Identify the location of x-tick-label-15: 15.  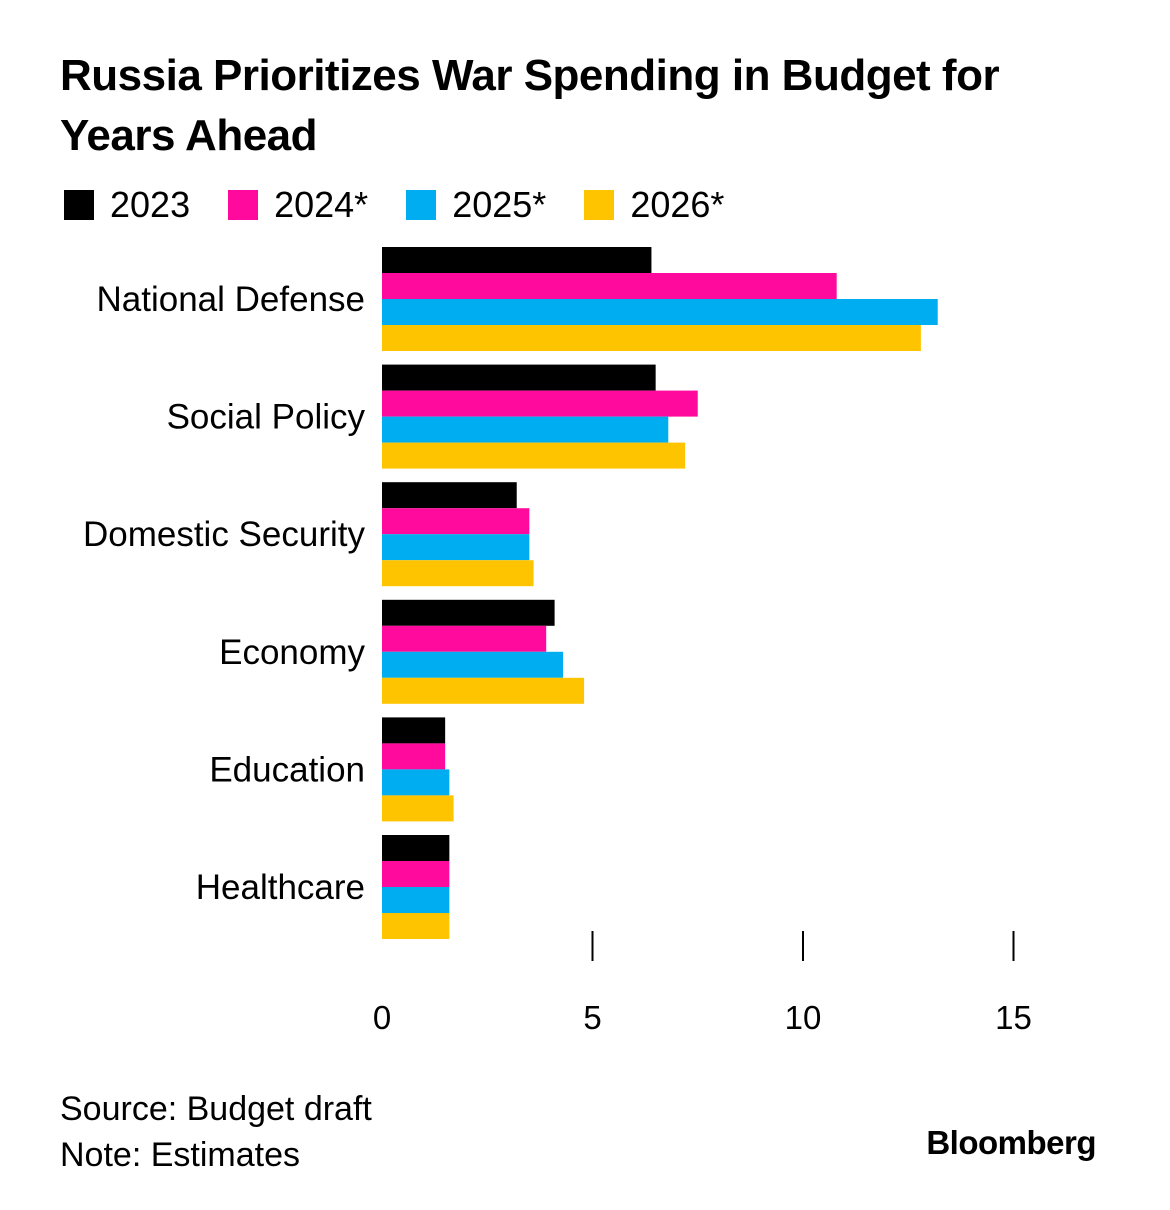
(1013, 1017).